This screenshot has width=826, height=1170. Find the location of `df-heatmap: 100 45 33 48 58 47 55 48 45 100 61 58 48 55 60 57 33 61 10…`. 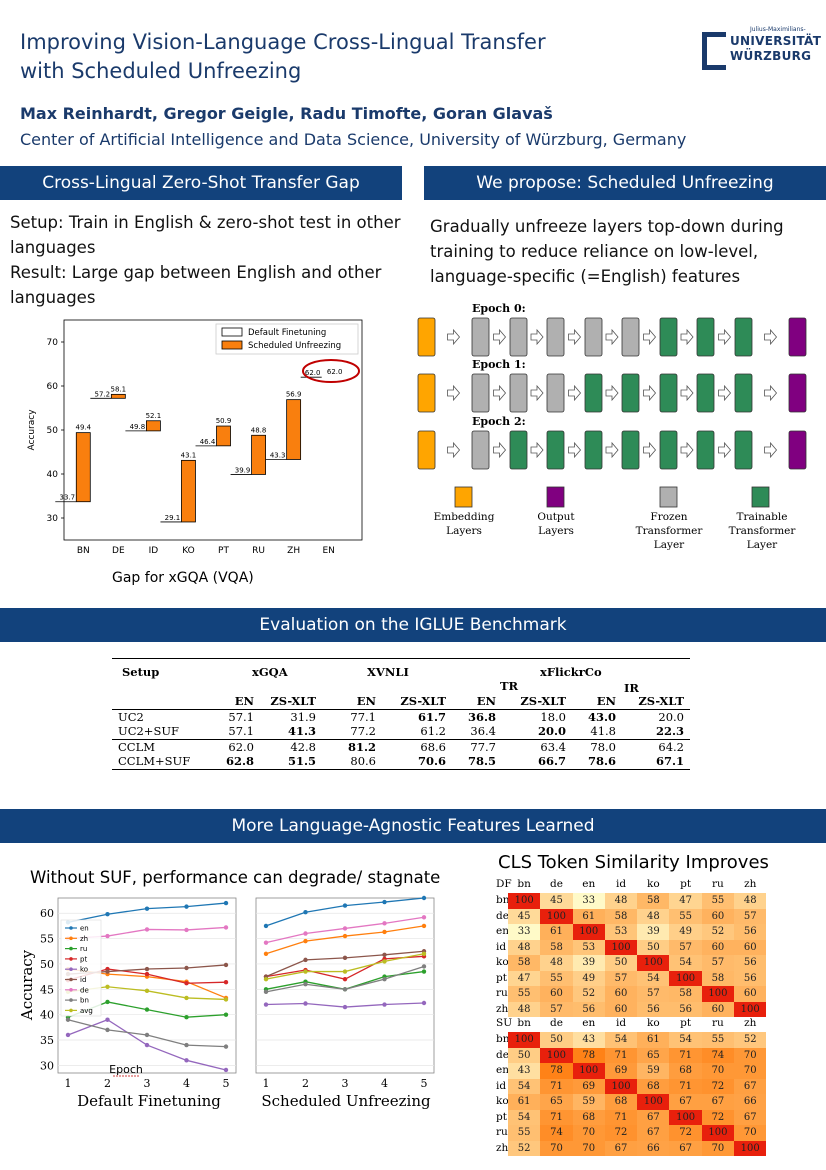

df-heatmap: 100 45 33 48 58 47 55 48 45 100 61 58 48 55 60 57 33 61 10… is located at coordinates (637, 955).